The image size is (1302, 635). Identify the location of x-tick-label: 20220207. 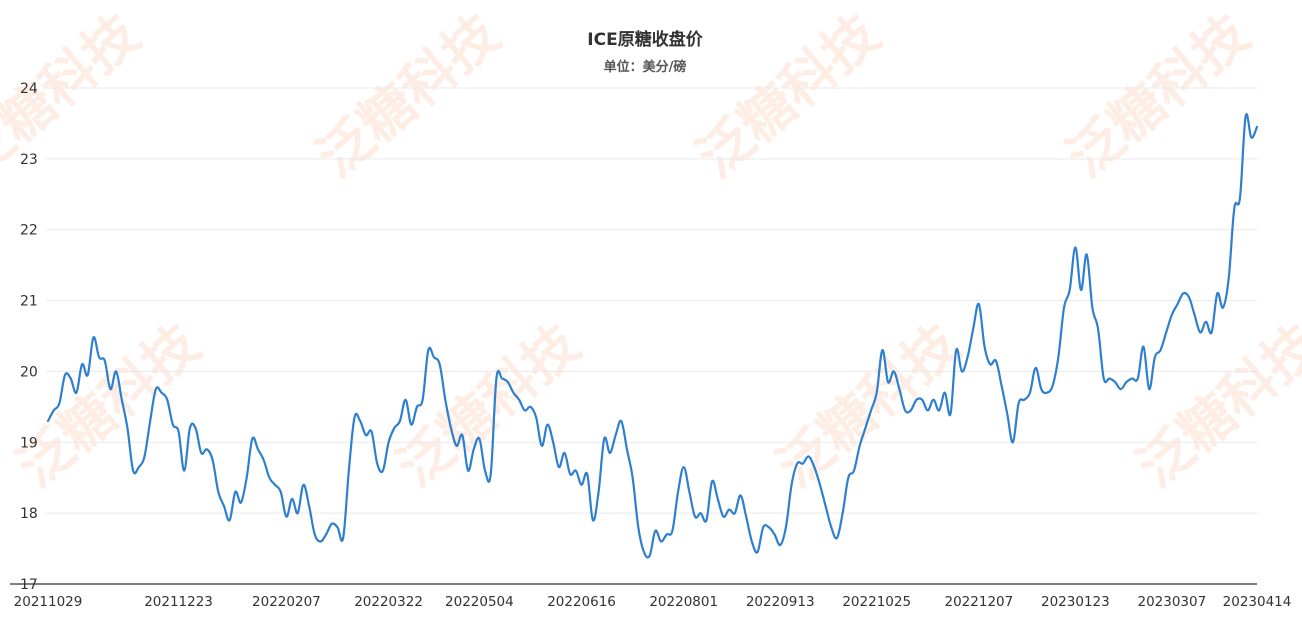
(286, 602).